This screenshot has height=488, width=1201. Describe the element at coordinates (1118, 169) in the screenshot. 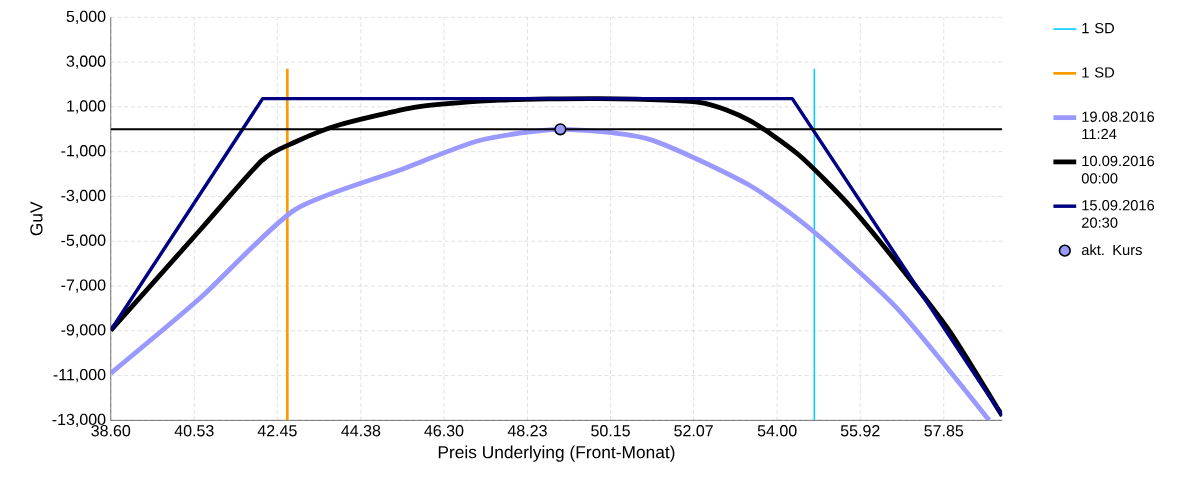

I see `legend-label: 10.09.2016 00:00` at that location.